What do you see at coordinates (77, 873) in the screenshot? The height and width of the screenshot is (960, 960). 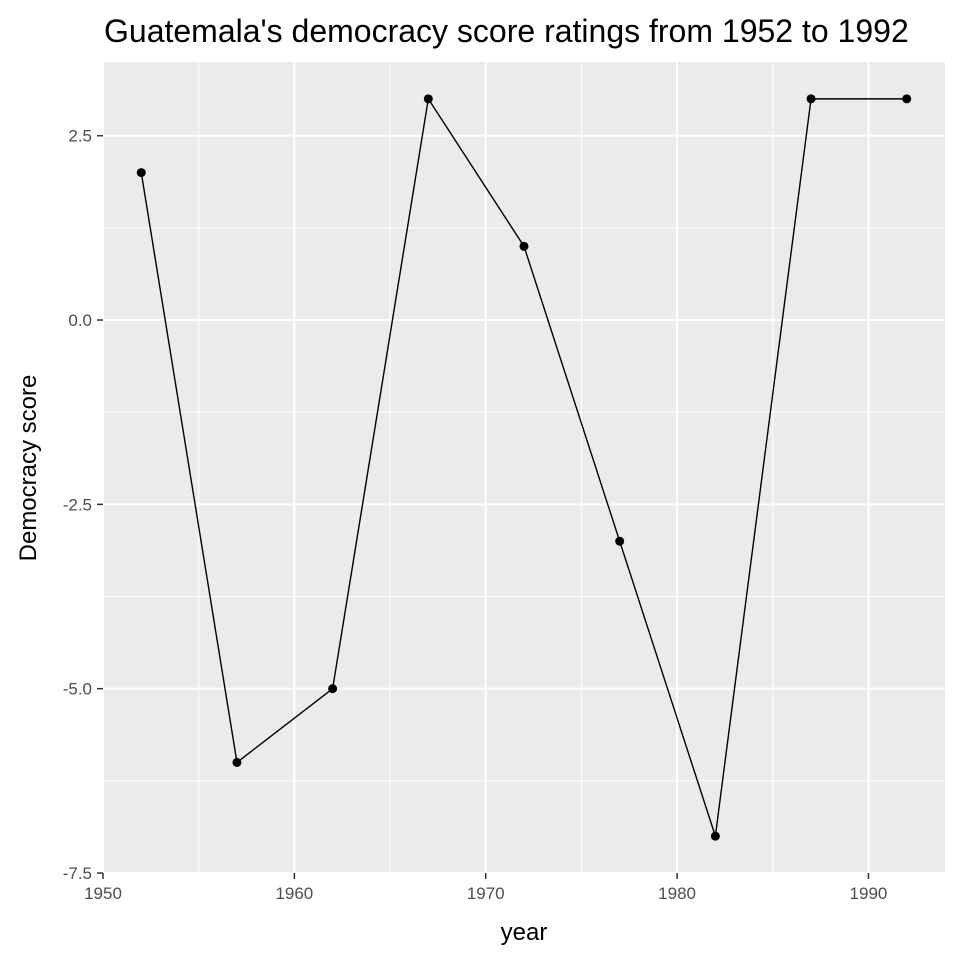 I see `y-tick-label: -7.5` at bounding box center [77, 873].